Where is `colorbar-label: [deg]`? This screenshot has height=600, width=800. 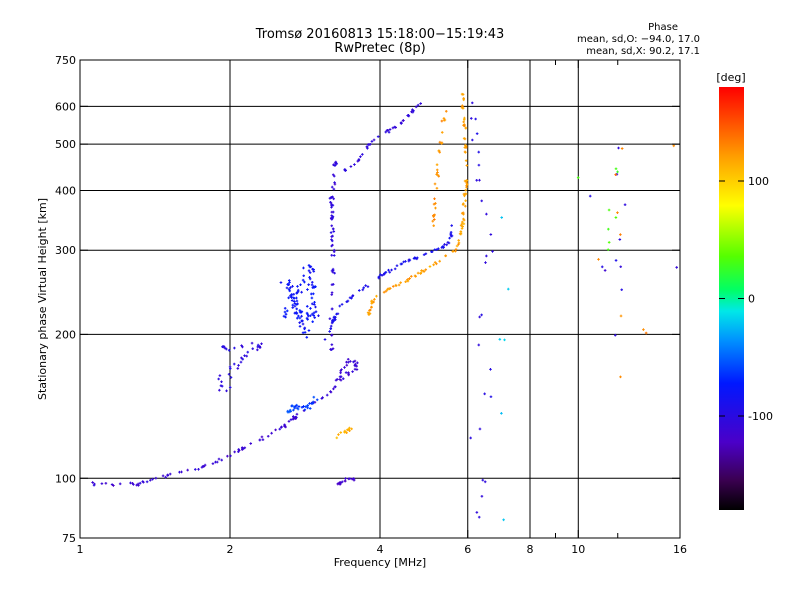
colorbar-label: [deg] is located at coordinates (730, 77).